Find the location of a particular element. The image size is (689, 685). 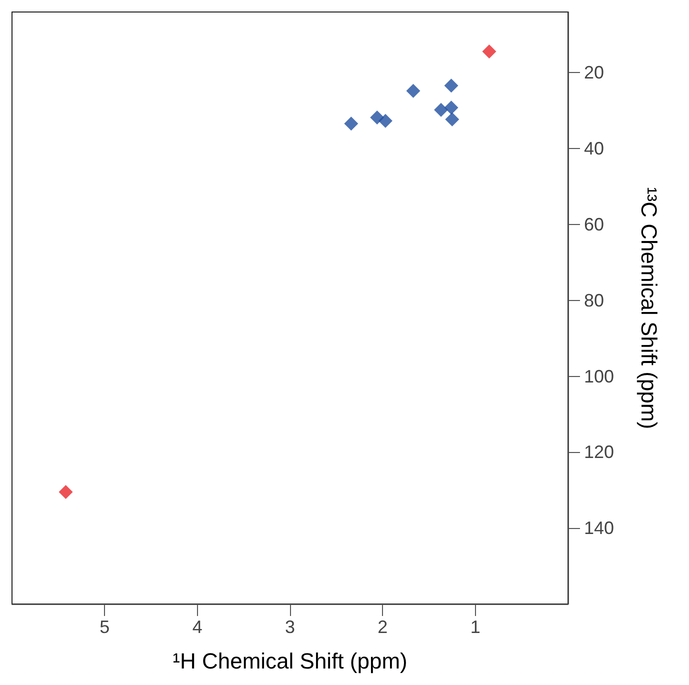

x-tick-label: 5 is located at coordinates (105, 627).